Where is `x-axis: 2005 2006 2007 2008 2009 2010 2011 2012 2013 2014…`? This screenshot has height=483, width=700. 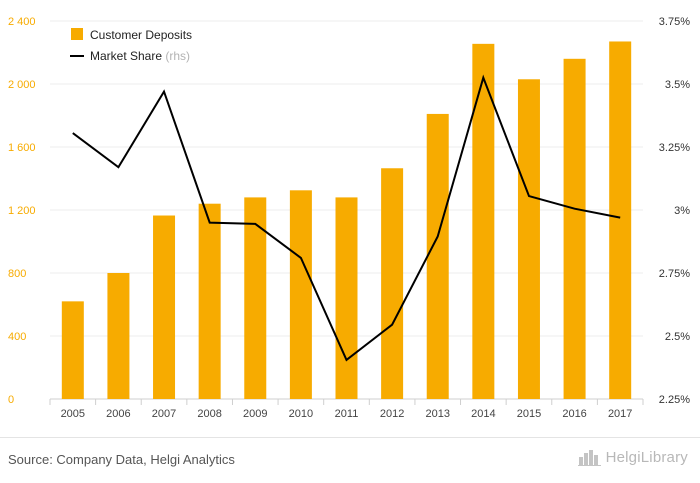
x-axis: 2005 2006 2007 2008 2009 2010 2011 2012 2013 2014… is located at coordinates (346, 409).